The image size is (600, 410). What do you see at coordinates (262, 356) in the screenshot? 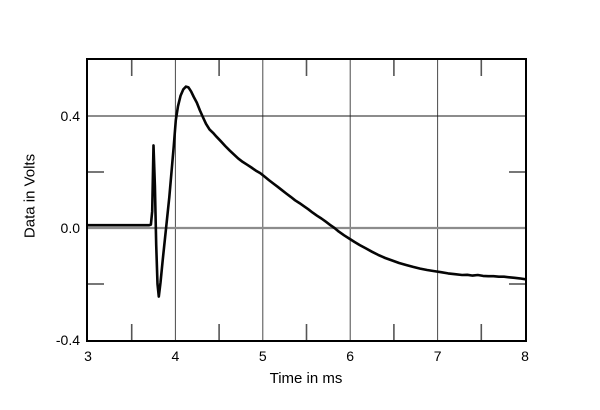
I see `x-tick-label: 5` at bounding box center [262, 356].